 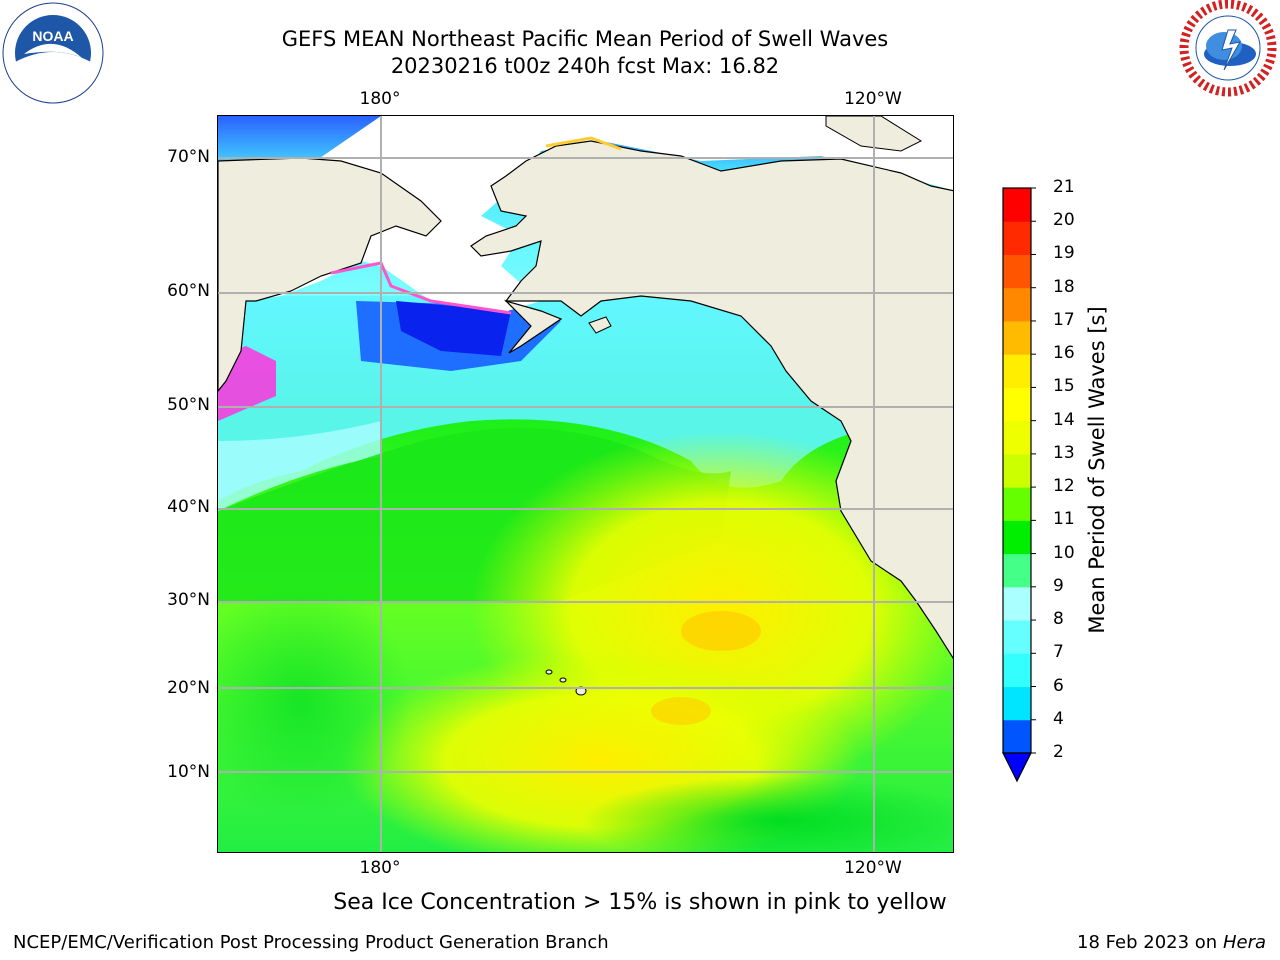 I want to click on colorbar-tick-label: 14, so click(x=1064, y=419).